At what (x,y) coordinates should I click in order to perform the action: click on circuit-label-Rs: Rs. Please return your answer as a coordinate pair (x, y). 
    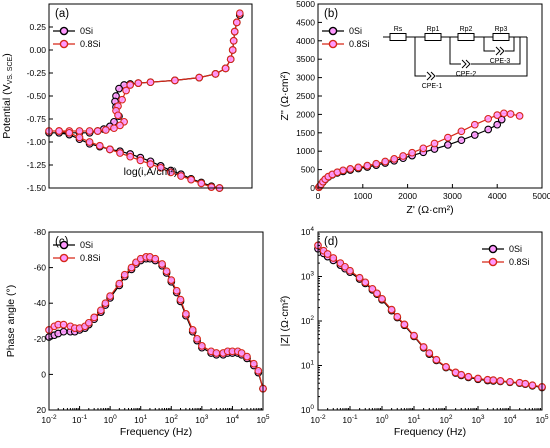
    Looking at the image, I should click on (398, 29).